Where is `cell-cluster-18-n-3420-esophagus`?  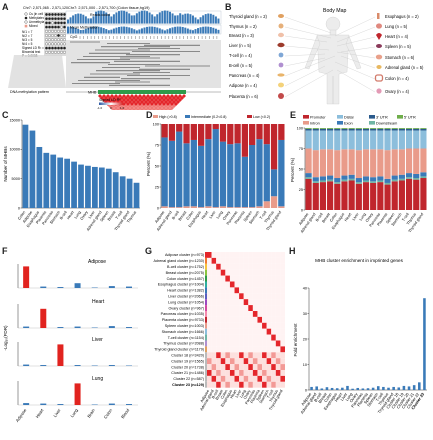 cell-cluster-18-n-3420-esophagus is located at coordinates (232, 355).